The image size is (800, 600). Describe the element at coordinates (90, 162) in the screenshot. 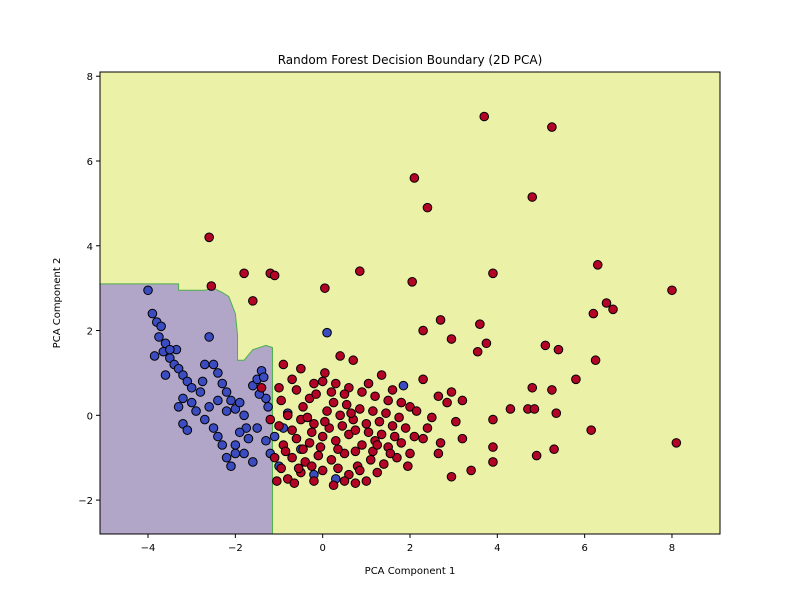

I see `y-tick-label: 6` at that location.